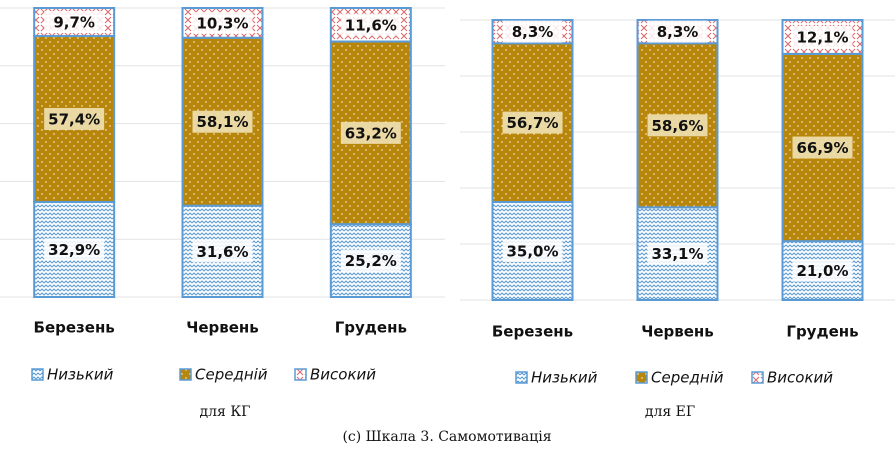 The height and width of the screenshot is (452, 895). I want to click on value-label: 56,7%, so click(532, 123).